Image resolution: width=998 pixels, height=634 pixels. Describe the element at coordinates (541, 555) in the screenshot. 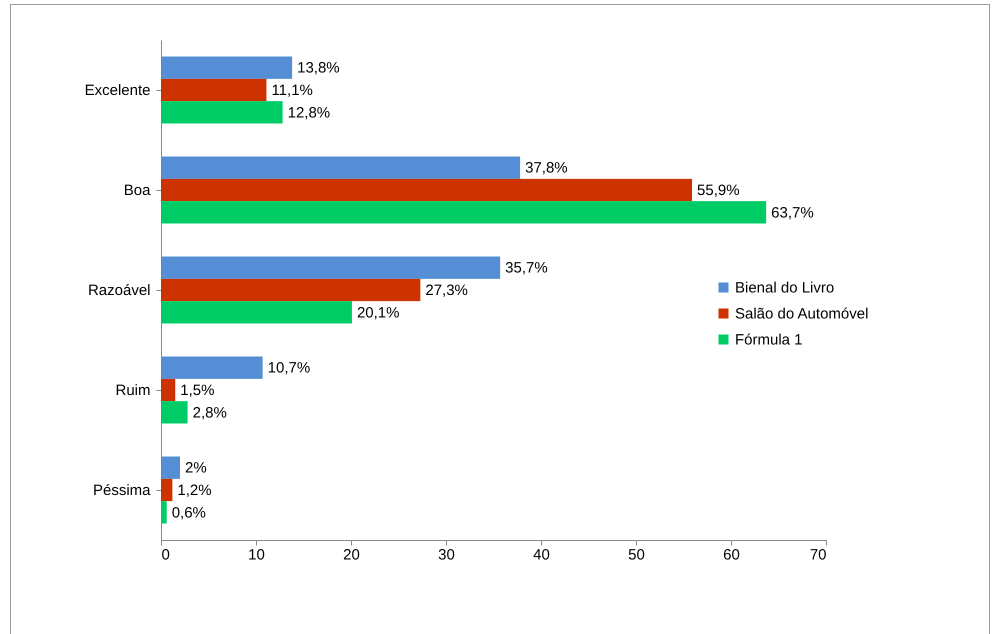

I see `x-tick-label: 40` at that location.